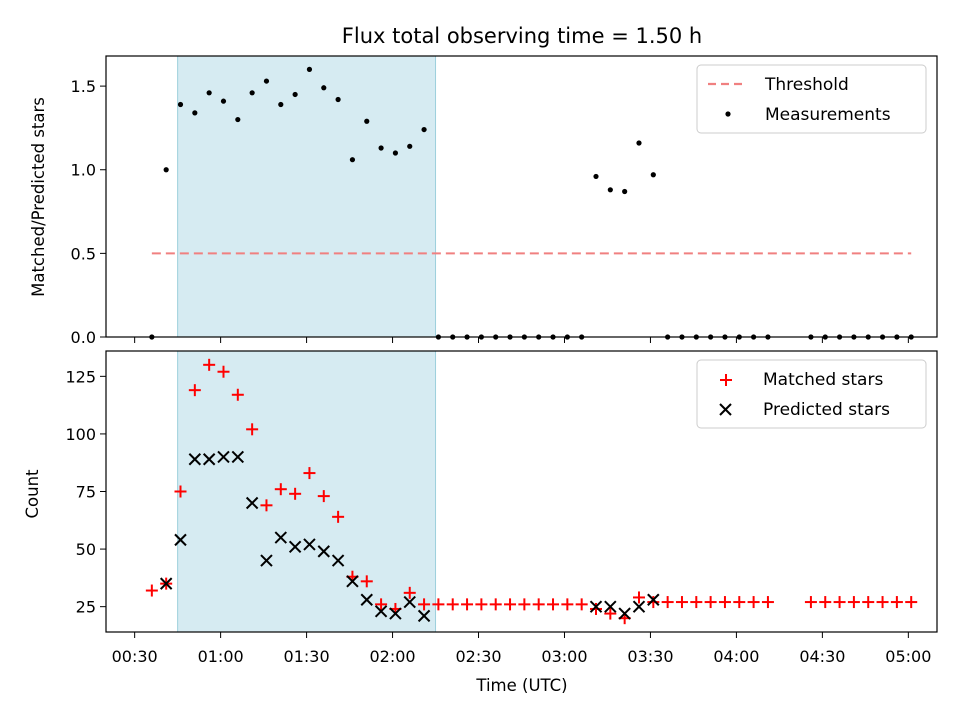 The height and width of the screenshot is (720, 960). I want to click on x-tick-label: 01:30, so click(307, 656).